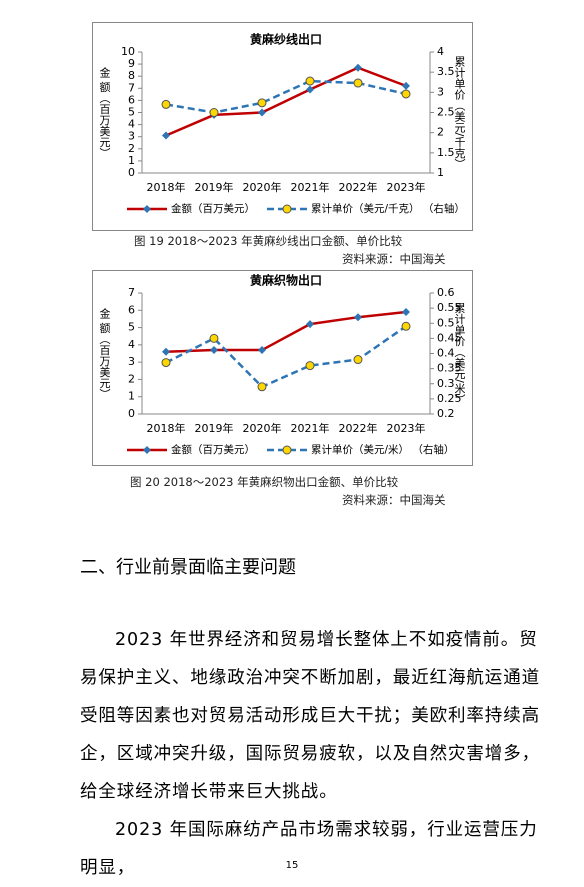 The width and height of the screenshot is (584, 887). Describe the element at coordinates (188, 567) in the screenshot. I see `heading: 二、行业前景面临主要问题` at that location.